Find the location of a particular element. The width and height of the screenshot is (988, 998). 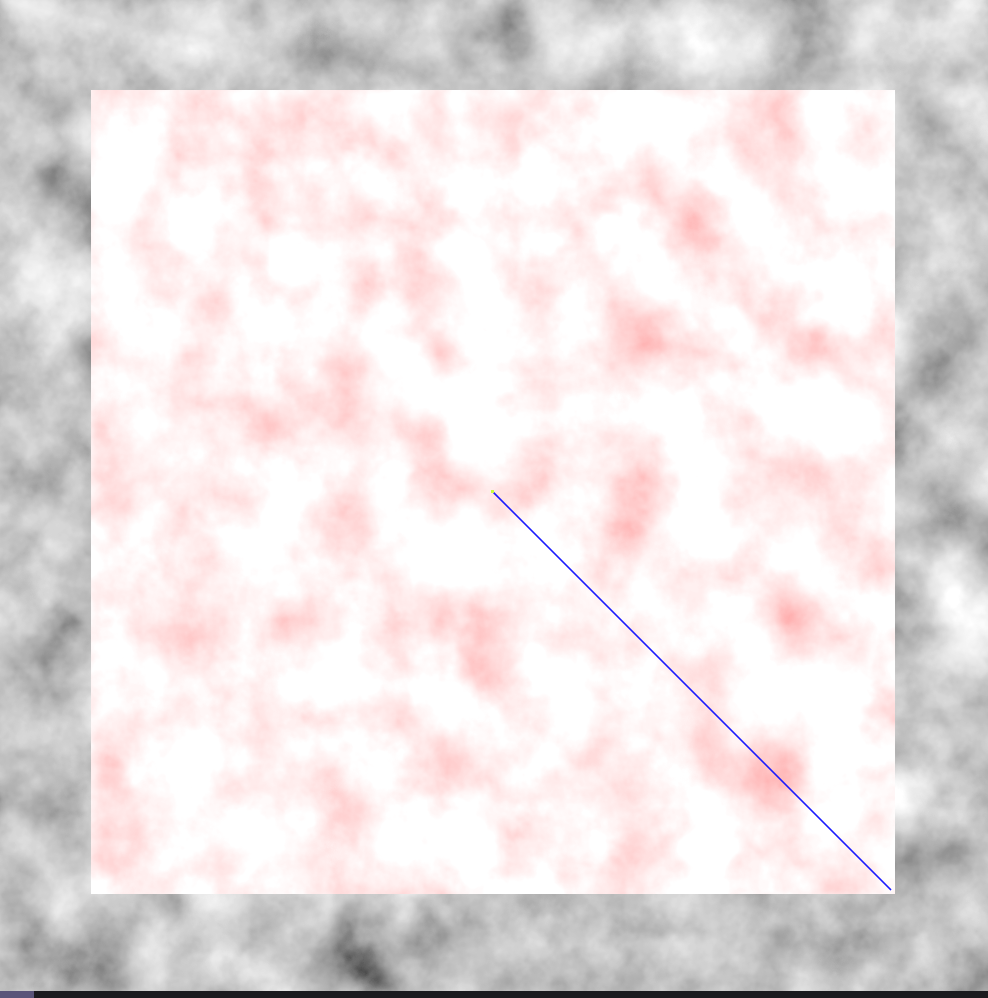

bottom-status-strip is located at coordinates (494, 994).